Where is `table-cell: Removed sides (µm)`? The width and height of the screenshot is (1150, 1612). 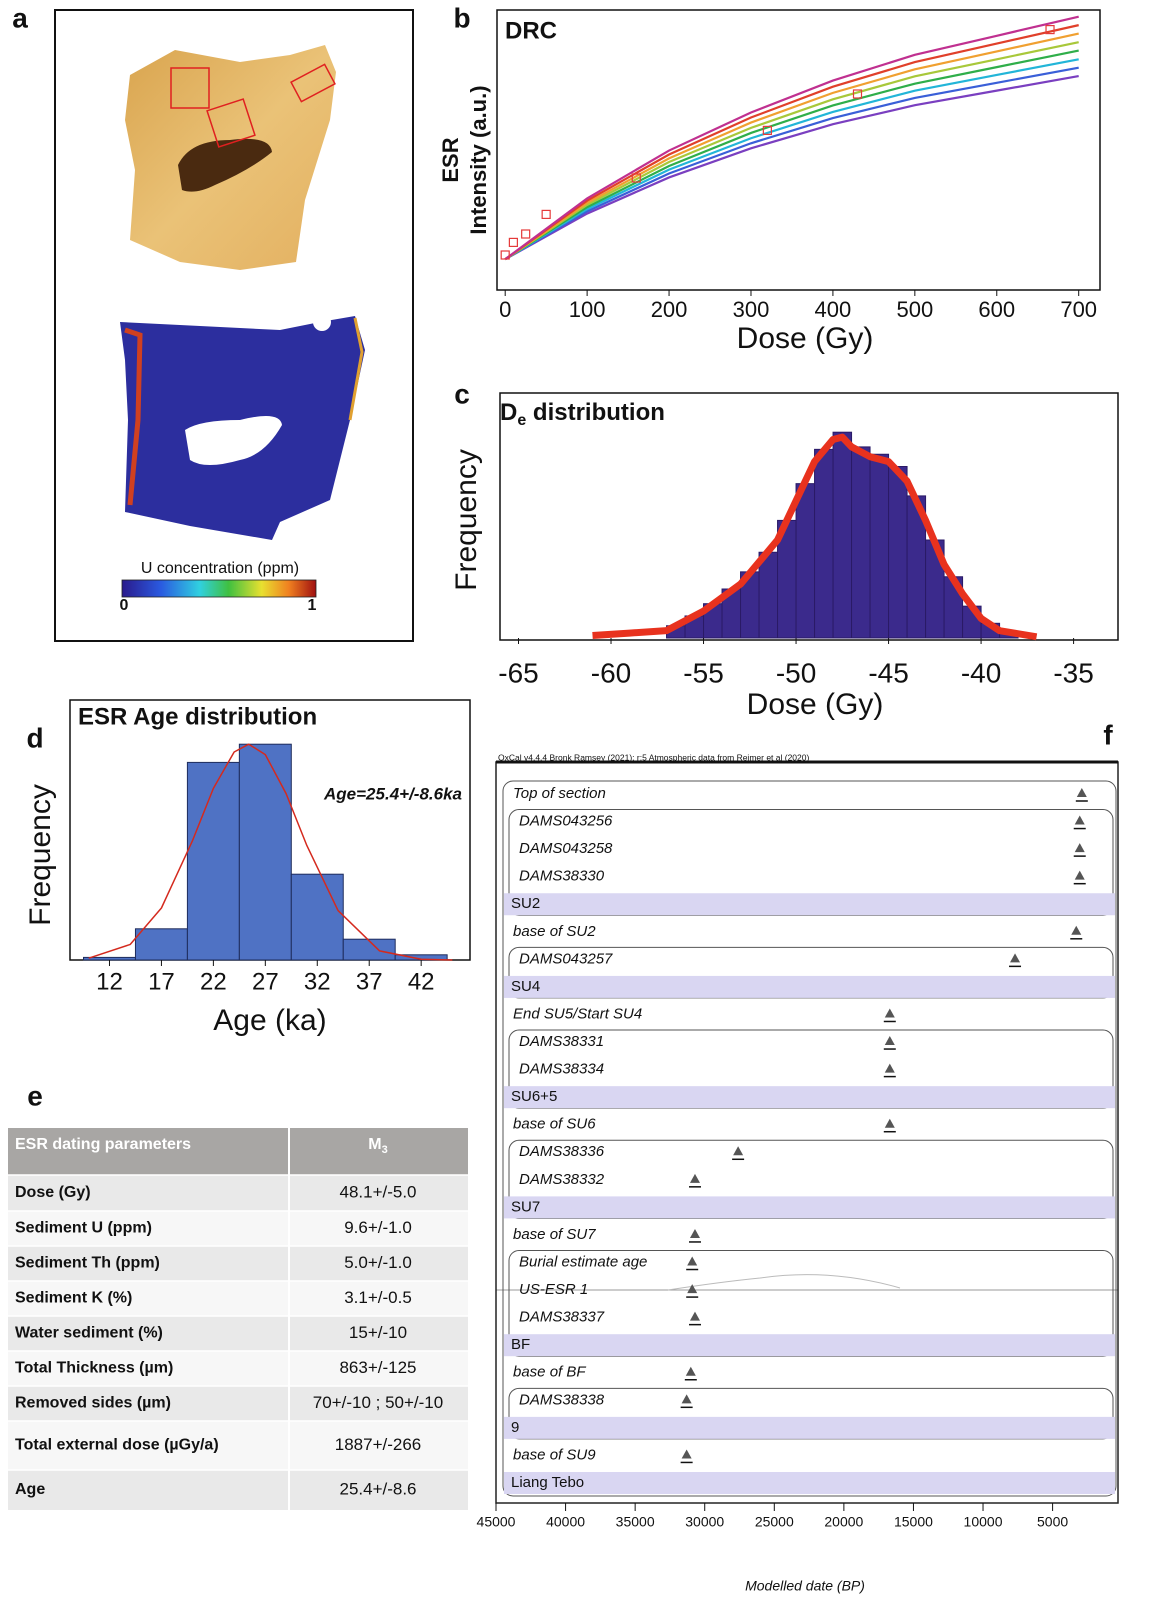 table-cell: Removed sides (µm) is located at coordinates (93, 1403).